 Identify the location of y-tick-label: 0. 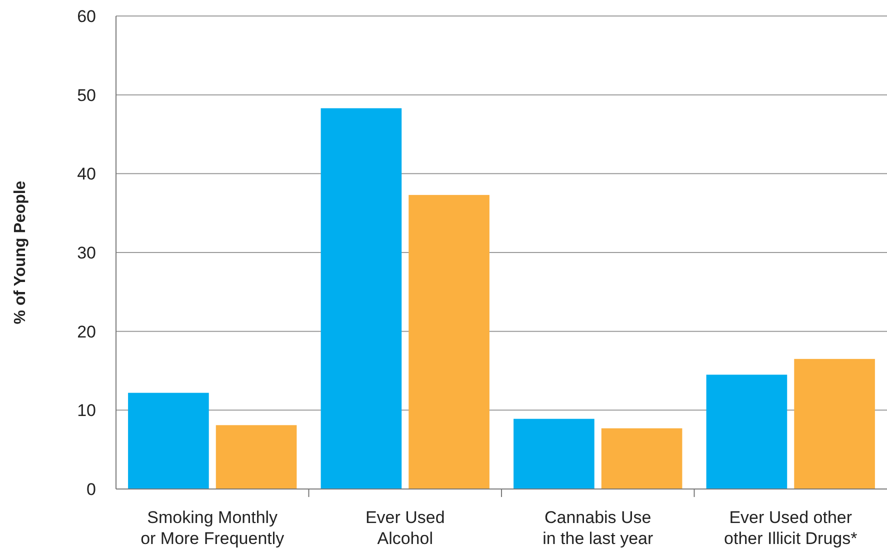
(91, 489).